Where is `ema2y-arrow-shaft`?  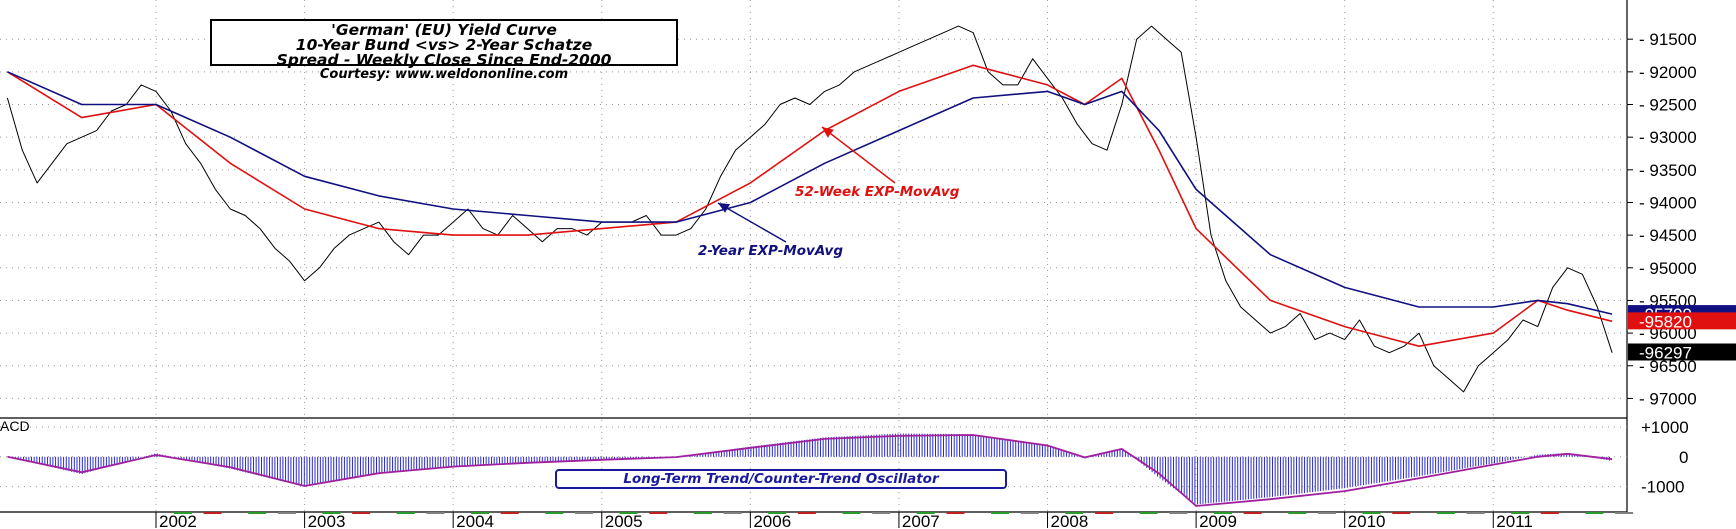 ema2y-arrow-shaft is located at coordinates (752, 222).